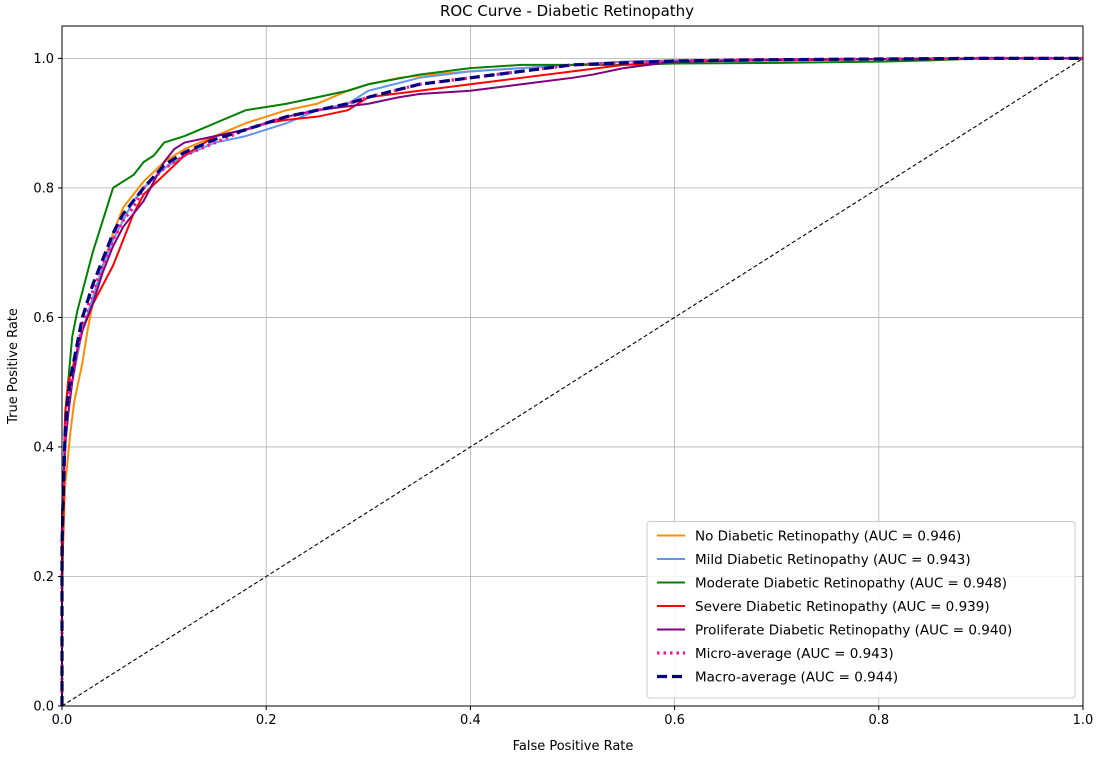 The height and width of the screenshot is (760, 1099). What do you see at coordinates (43, 447) in the screenshot?
I see `y-tick-label: 0.4` at bounding box center [43, 447].